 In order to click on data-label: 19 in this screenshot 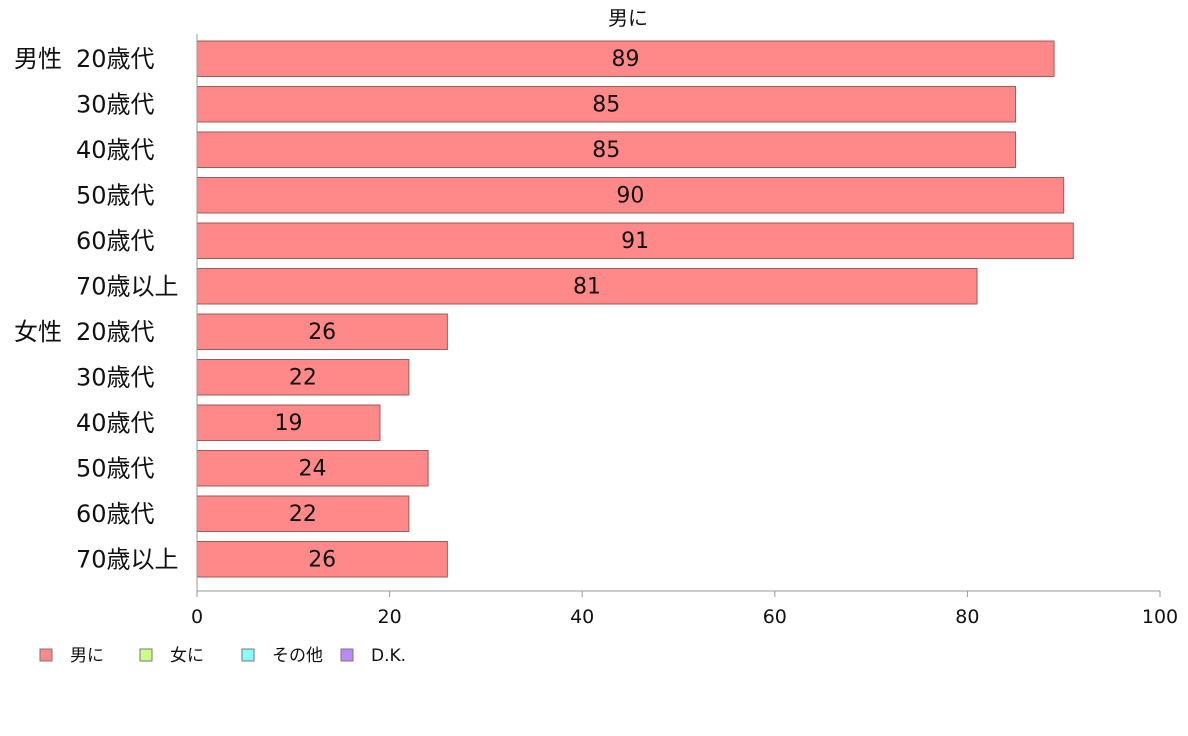, I will do `click(288, 423)`.